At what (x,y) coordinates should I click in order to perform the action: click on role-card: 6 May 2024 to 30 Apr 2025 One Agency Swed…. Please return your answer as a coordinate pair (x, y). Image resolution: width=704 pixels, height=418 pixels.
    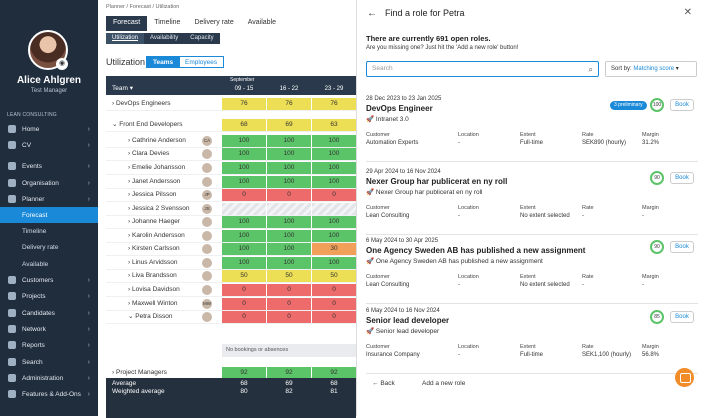
    Looking at the image, I should click on (532, 271).